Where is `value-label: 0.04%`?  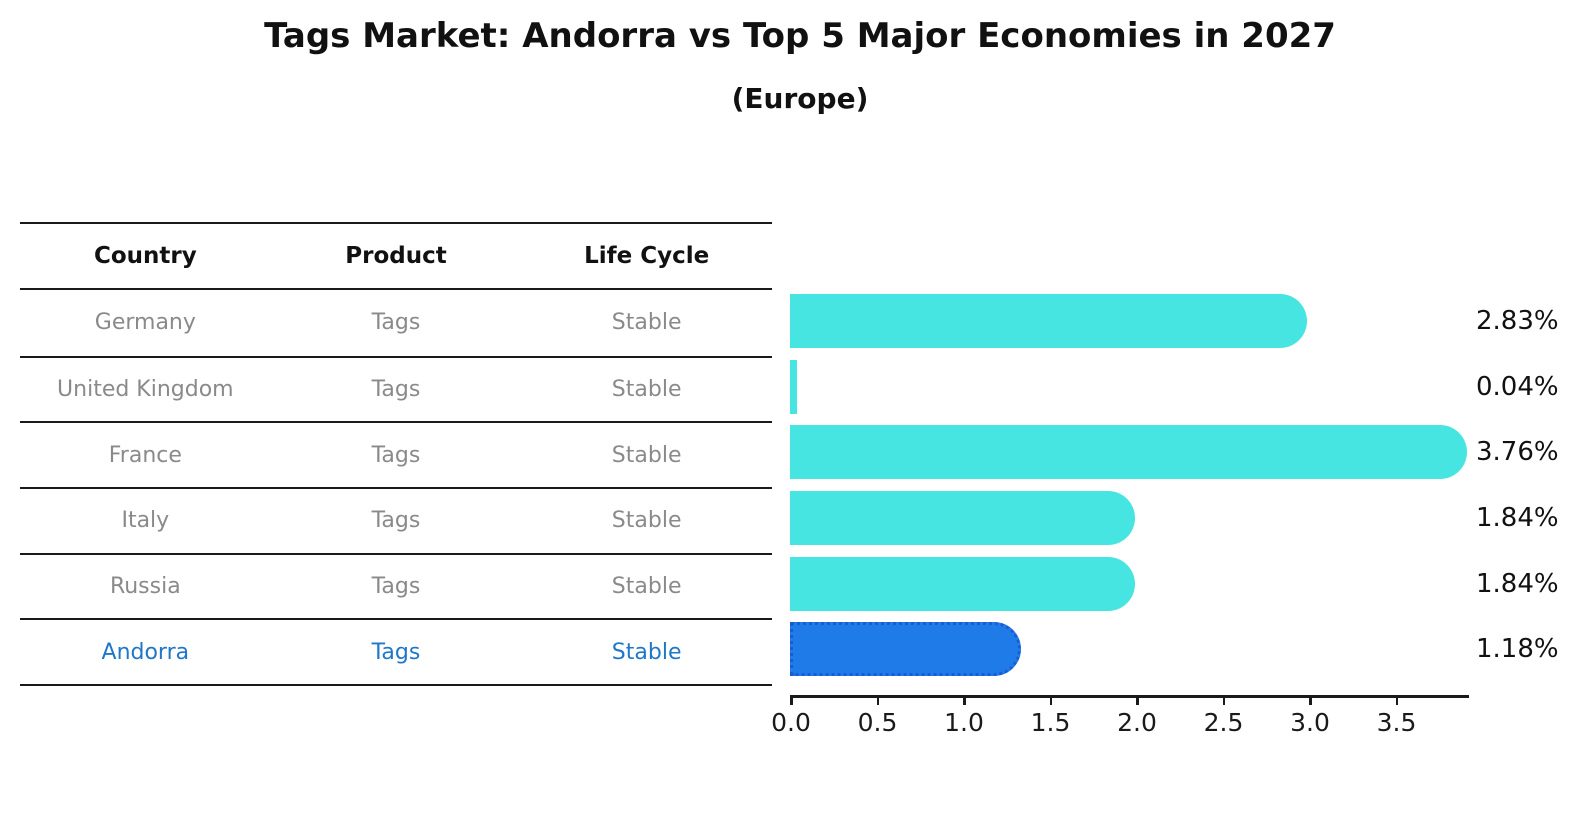
value-label: 0.04% is located at coordinates (1517, 386).